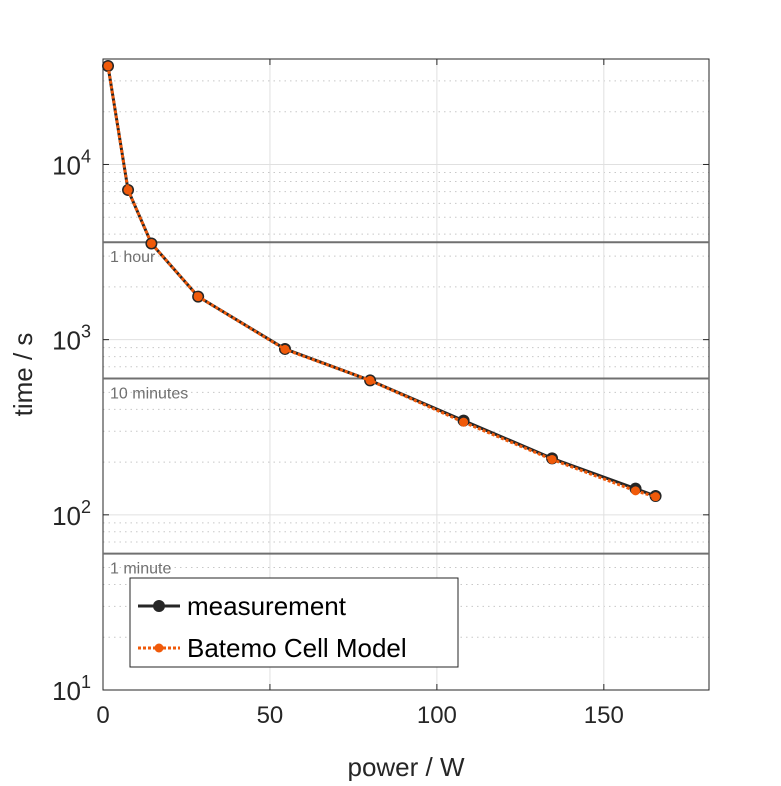 Image resolution: width=781 pixels, height=786 pixels. What do you see at coordinates (23, 375) in the screenshot?
I see `y-axis-label: time / s` at bounding box center [23, 375].